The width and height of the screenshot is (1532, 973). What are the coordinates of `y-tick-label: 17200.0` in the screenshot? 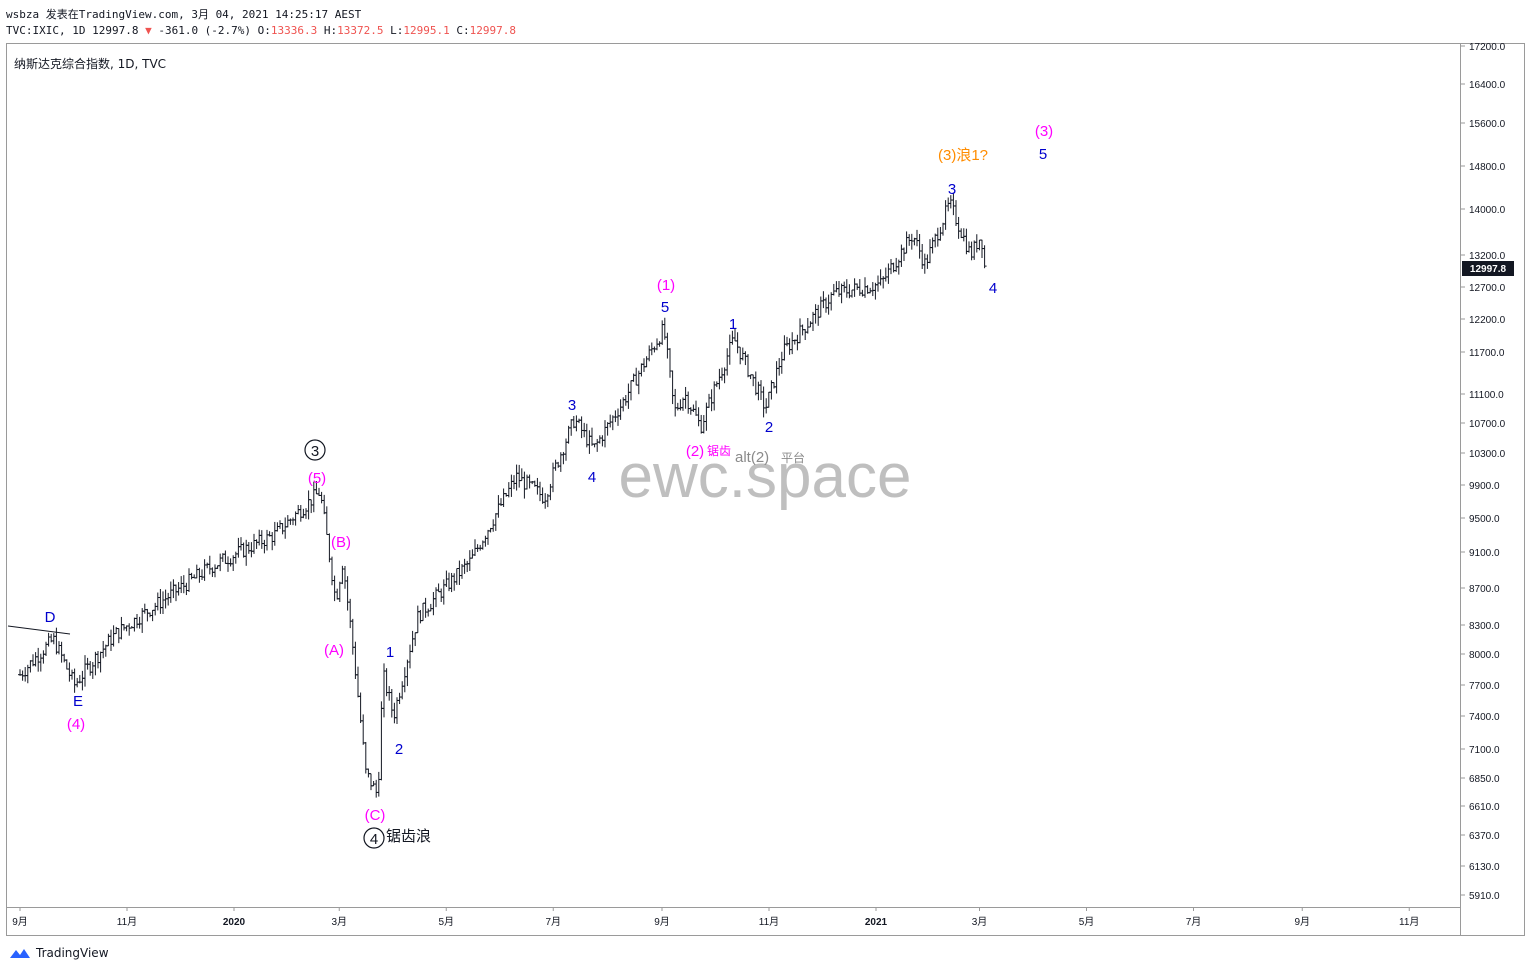 It's located at (1487, 47).